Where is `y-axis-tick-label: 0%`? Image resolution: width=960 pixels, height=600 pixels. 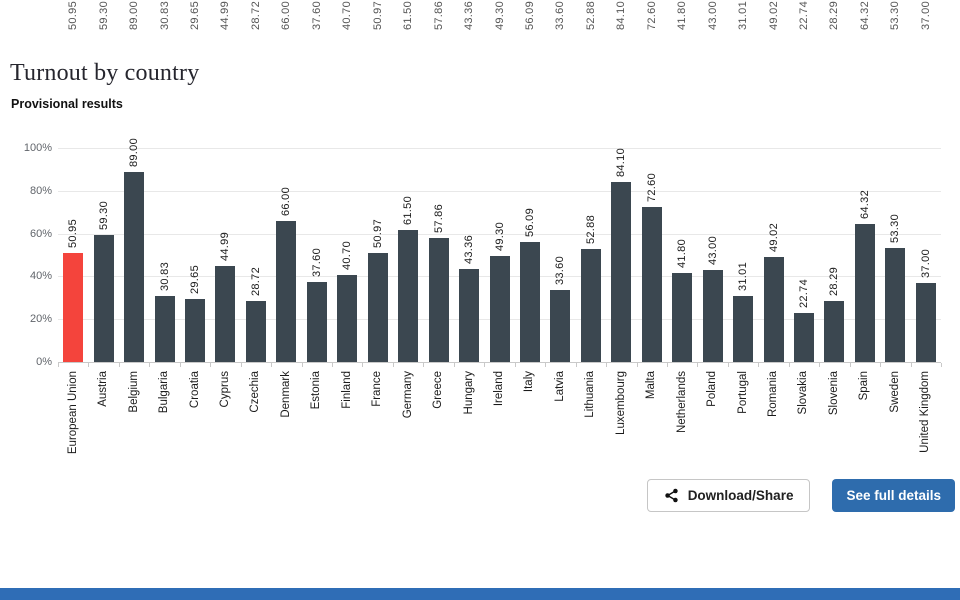 y-axis-tick-label: 0% is located at coordinates (44, 362).